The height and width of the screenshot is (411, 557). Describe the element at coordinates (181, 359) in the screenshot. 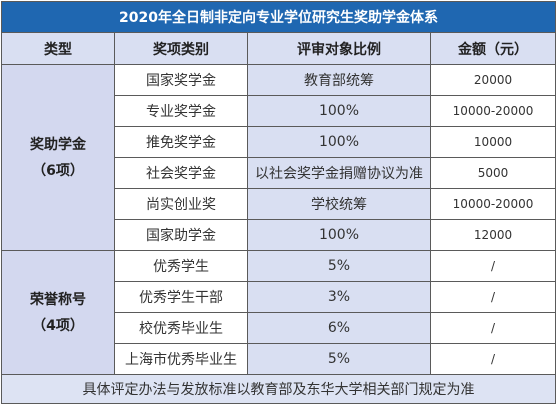

I see `award-name: 上海市优秀毕业生` at that location.